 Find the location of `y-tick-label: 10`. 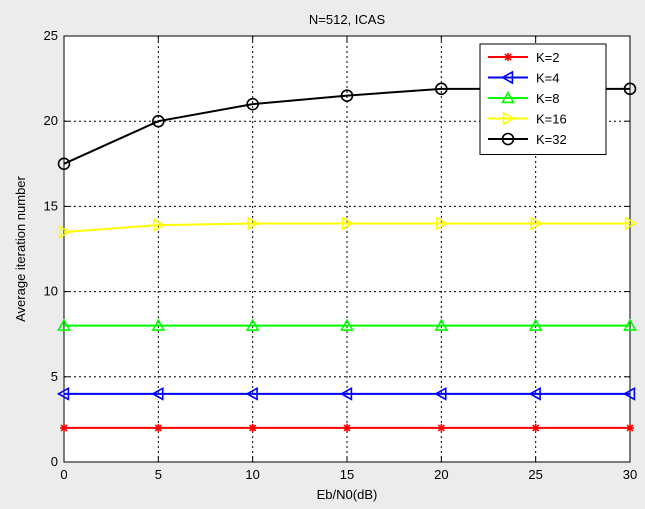

y-tick-label: 10 is located at coordinates (51, 291).